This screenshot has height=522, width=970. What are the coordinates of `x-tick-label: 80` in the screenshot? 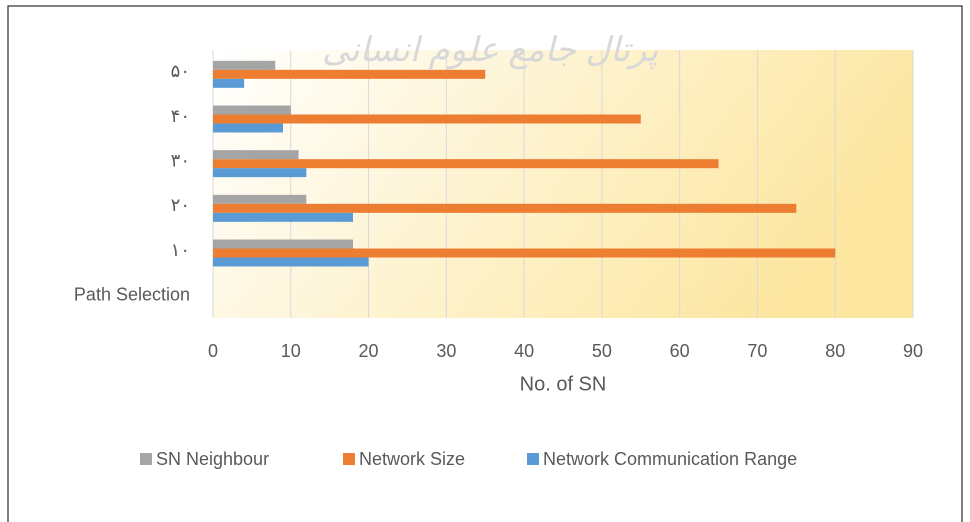 It's located at (835, 351).